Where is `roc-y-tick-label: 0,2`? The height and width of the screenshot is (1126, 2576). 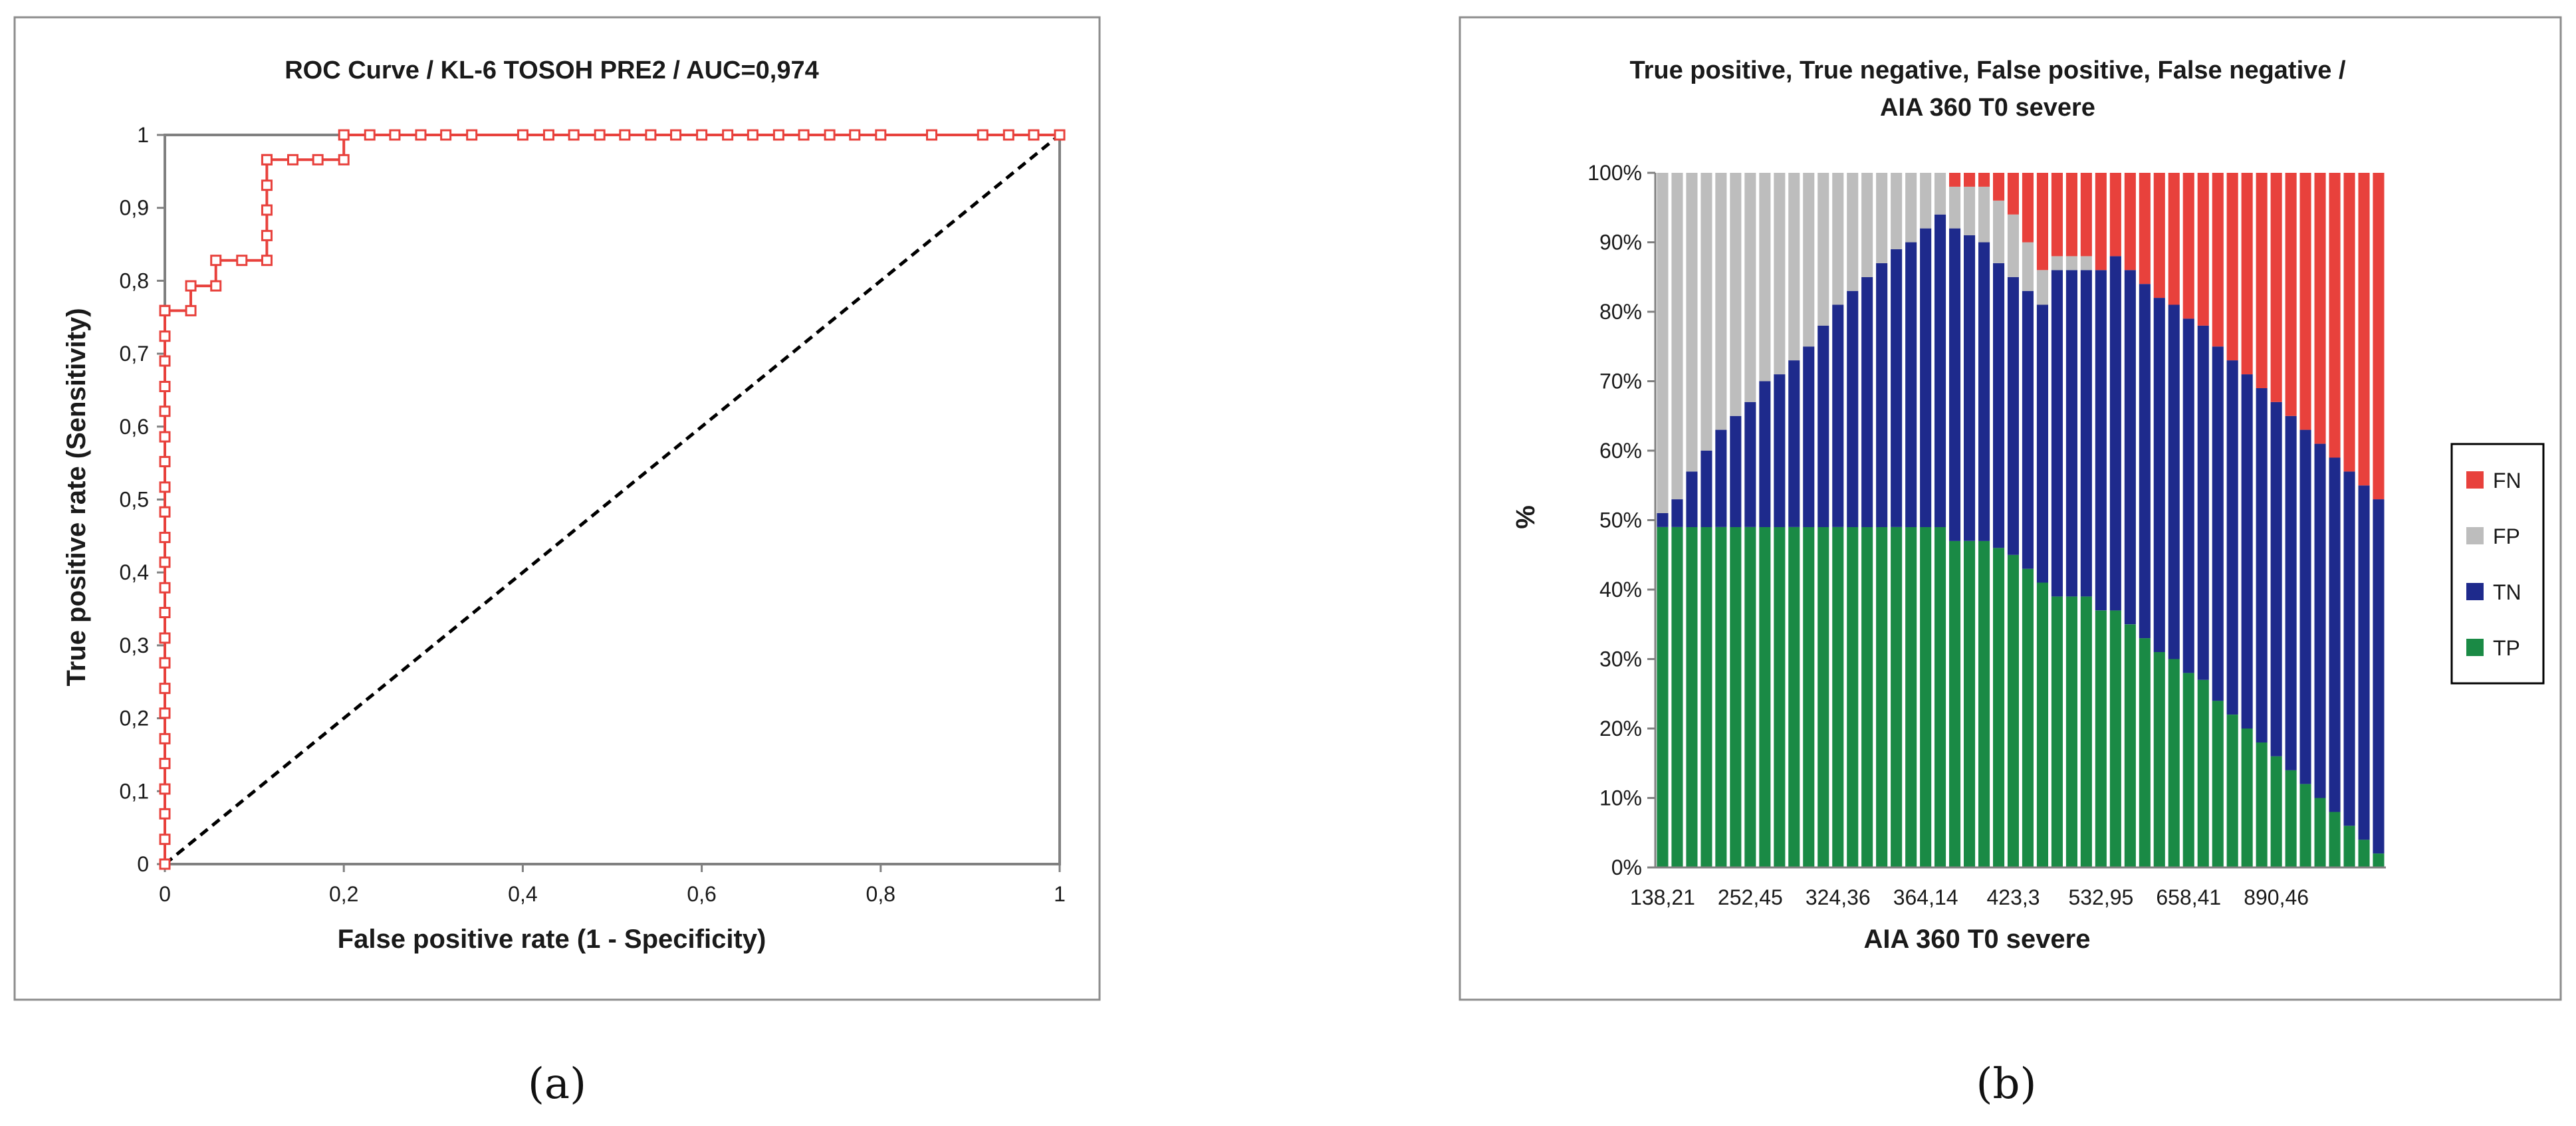
roc-y-tick-label: 0,2 is located at coordinates (134, 719).